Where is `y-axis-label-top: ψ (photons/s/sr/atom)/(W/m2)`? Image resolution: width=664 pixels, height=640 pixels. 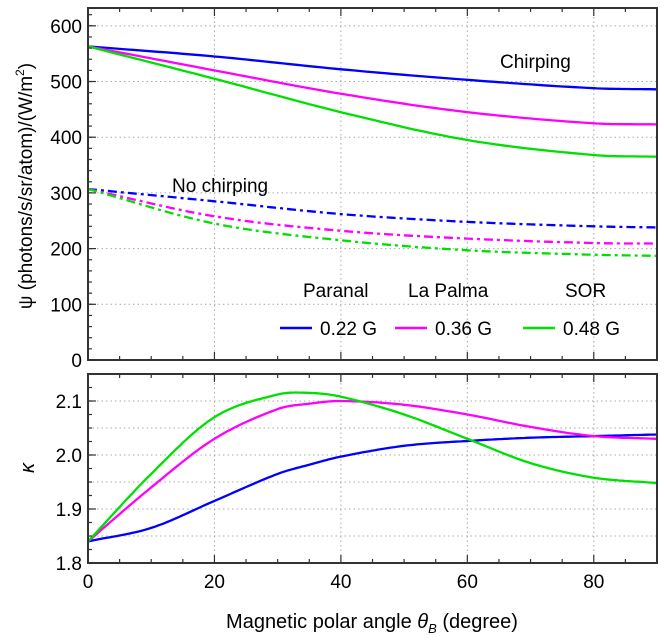 y-axis-label-top: ψ (photons/s/sr/atom)/(W/m2) is located at coordinates (25, 186).